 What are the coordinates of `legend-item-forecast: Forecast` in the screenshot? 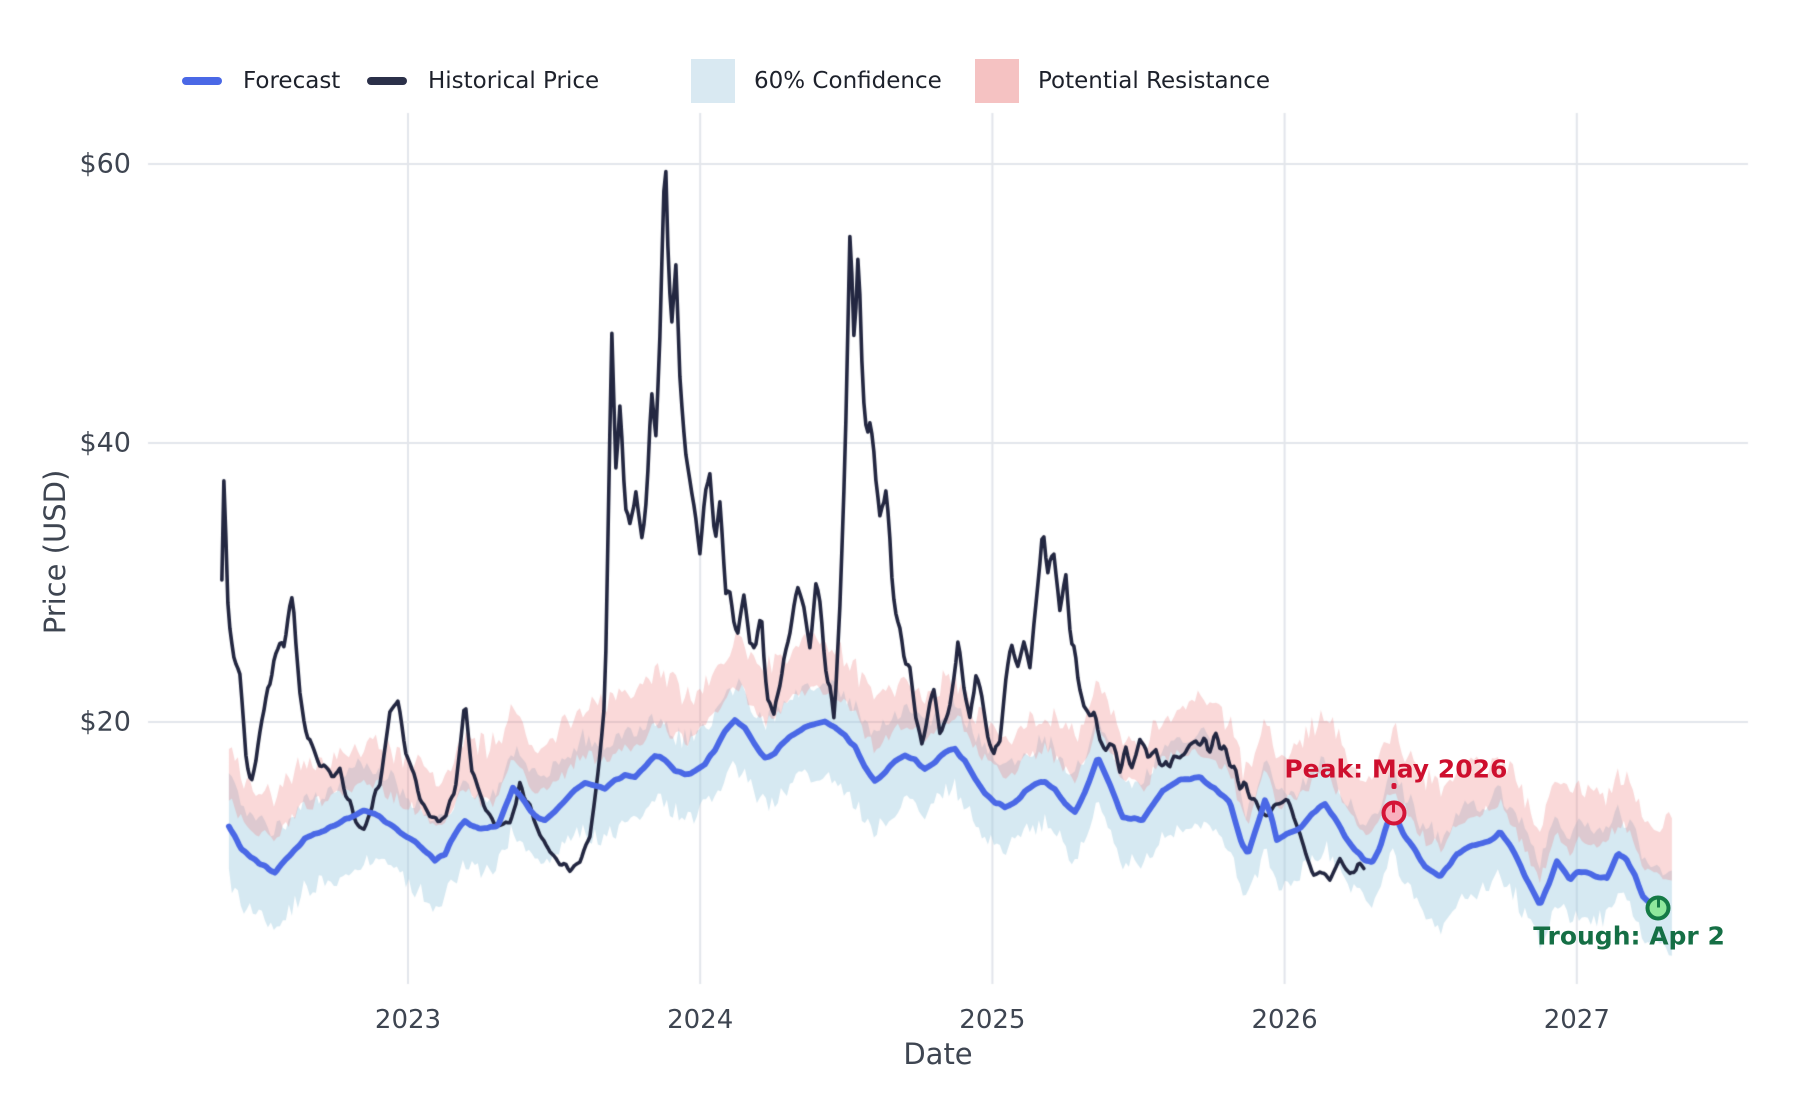 It's located at (261, 81).